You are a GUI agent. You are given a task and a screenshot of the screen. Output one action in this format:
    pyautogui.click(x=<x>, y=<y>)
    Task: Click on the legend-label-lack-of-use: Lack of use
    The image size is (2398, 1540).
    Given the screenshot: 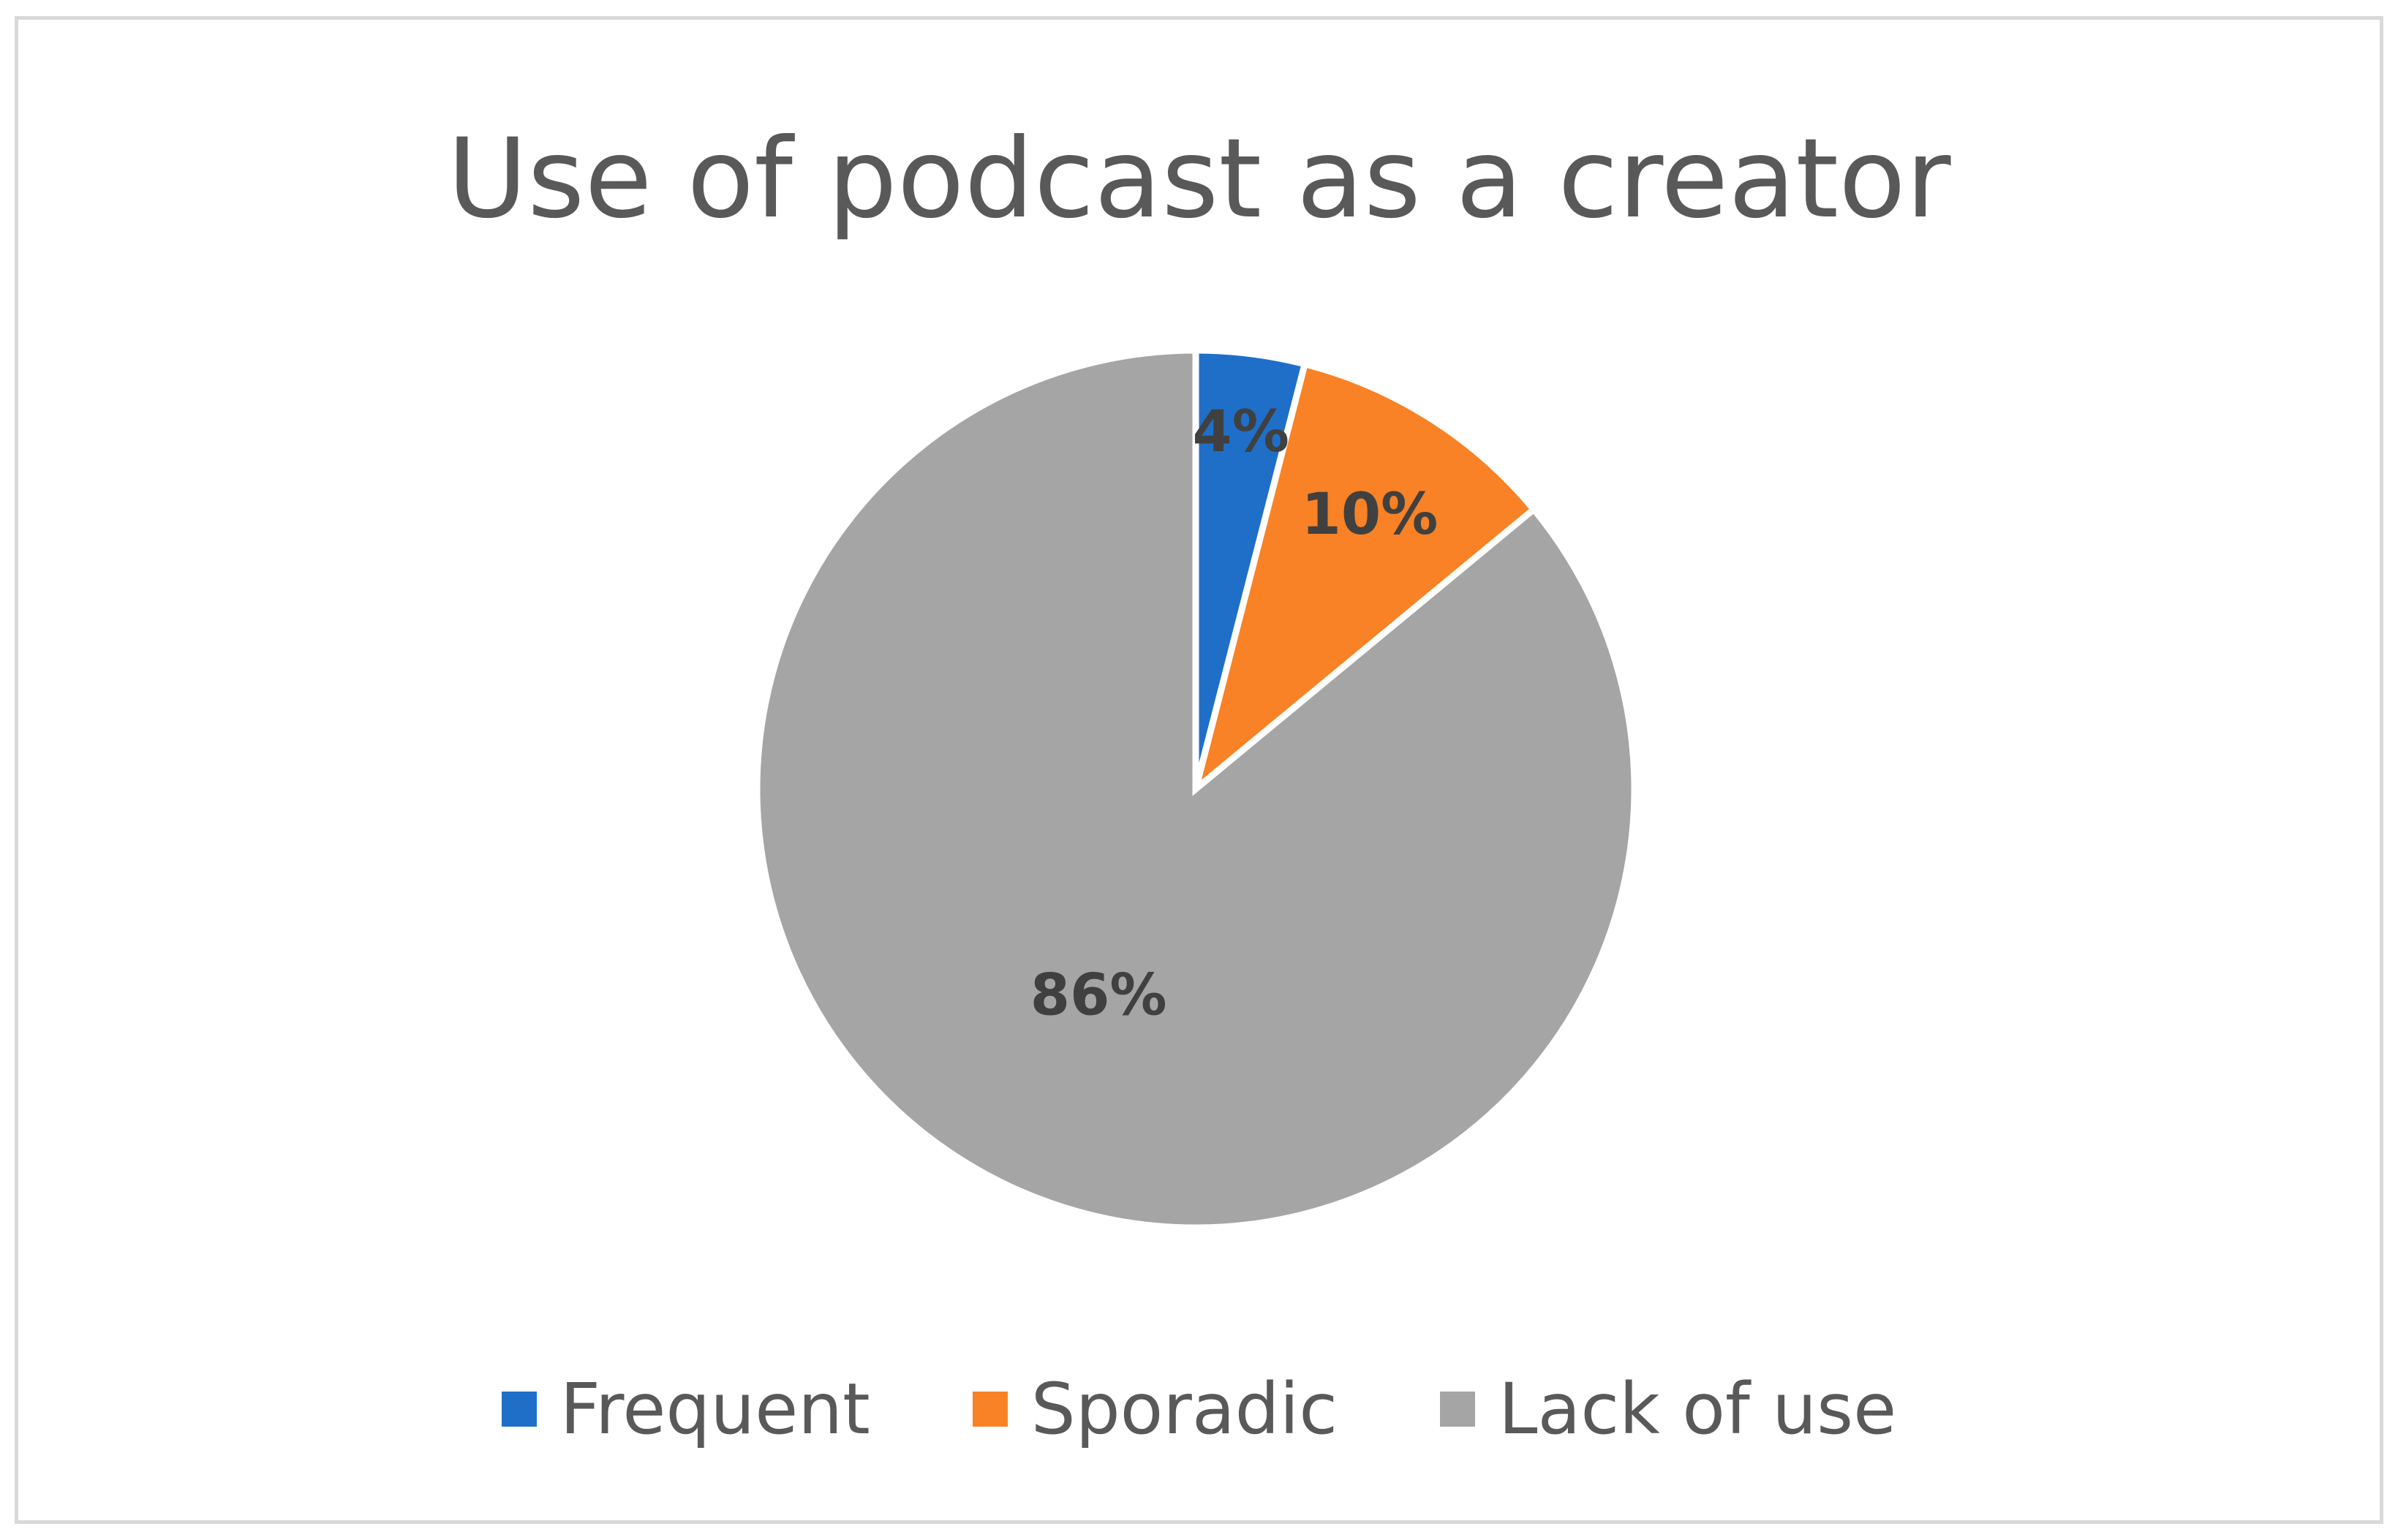 What is the action you would take?
    pyautogui.click(x=1697, y=1409)
    